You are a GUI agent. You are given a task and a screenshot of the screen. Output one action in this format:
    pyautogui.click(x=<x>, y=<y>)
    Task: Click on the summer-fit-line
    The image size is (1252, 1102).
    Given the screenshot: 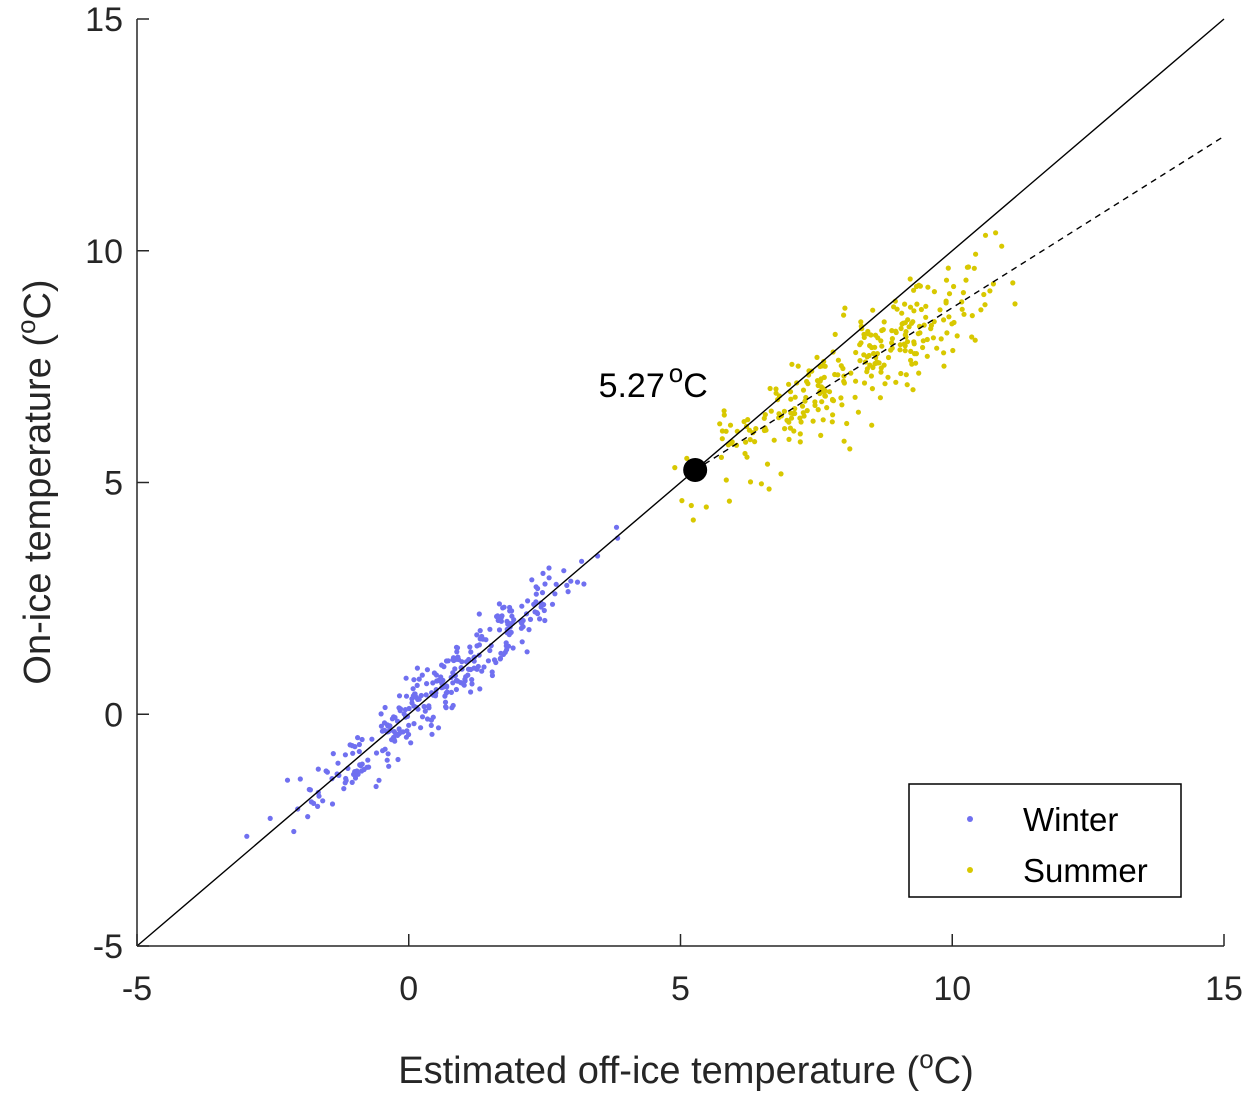 What is the action you would take?
    pyautogui.click(x=959, y=303)
    